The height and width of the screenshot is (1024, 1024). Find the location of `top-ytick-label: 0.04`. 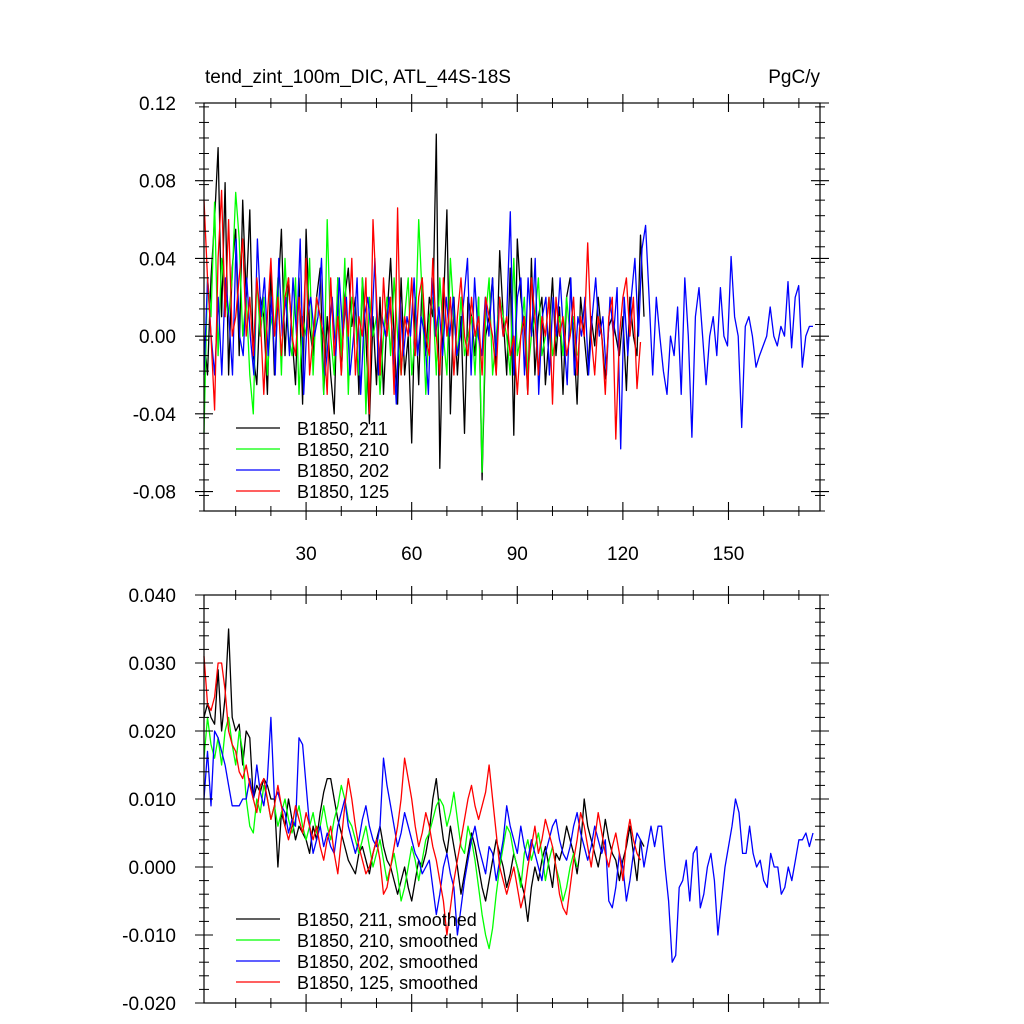

top-ytick-label: 0.04 is located at coordinates (157, 259).